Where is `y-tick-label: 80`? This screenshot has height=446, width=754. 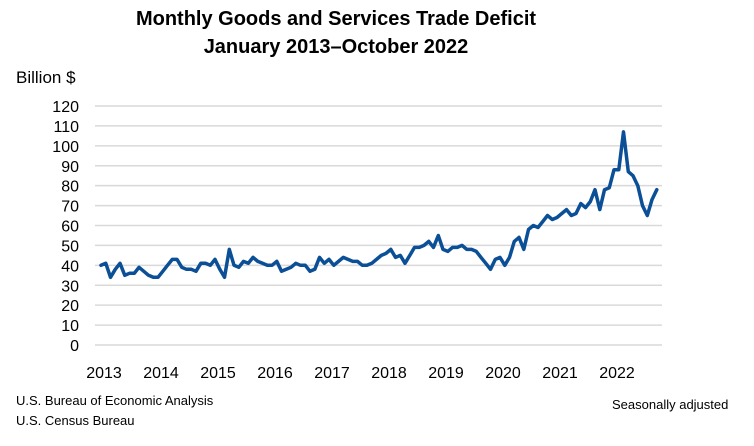
y-tick-label: 80 is located at coordinates (70, 187).